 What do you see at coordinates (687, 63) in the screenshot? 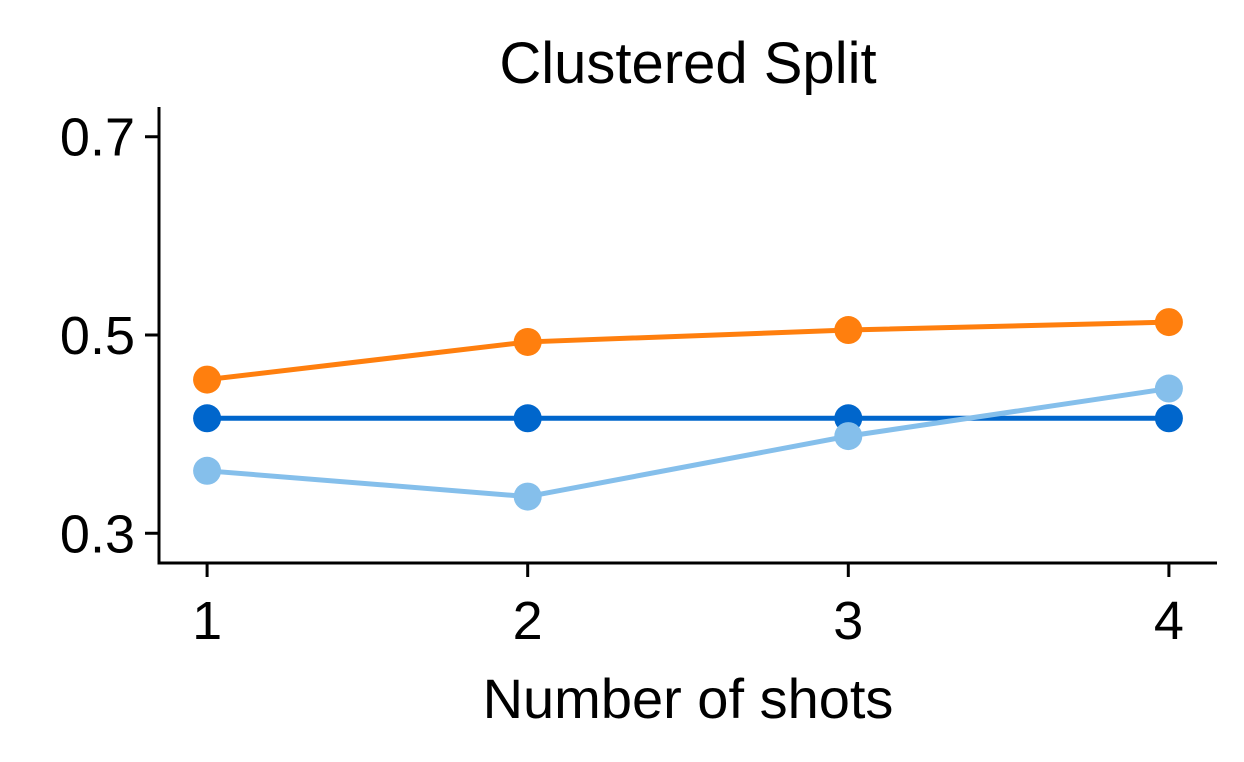
I see `chart-title: Clustered Split` at bounding box center [687, 63].